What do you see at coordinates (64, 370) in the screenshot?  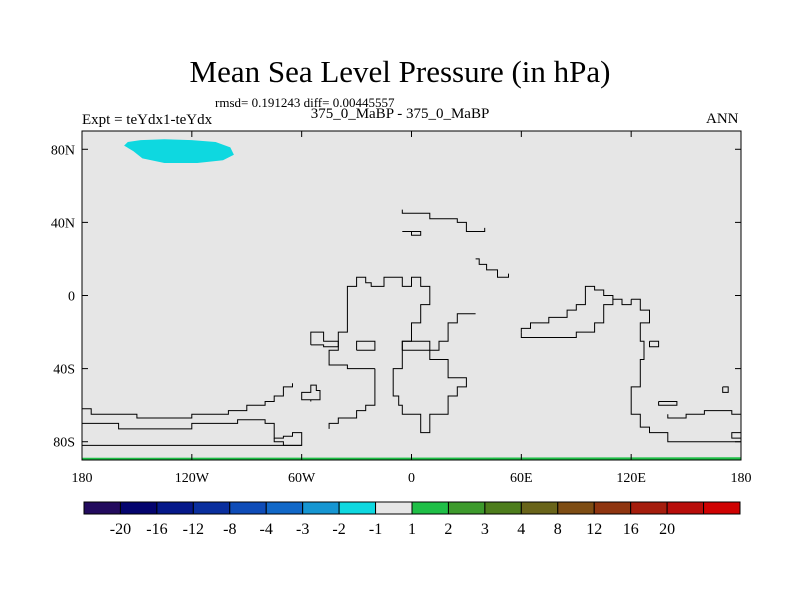 I see `y-tick-label-3: 40S` at bounding box center [64, 370].